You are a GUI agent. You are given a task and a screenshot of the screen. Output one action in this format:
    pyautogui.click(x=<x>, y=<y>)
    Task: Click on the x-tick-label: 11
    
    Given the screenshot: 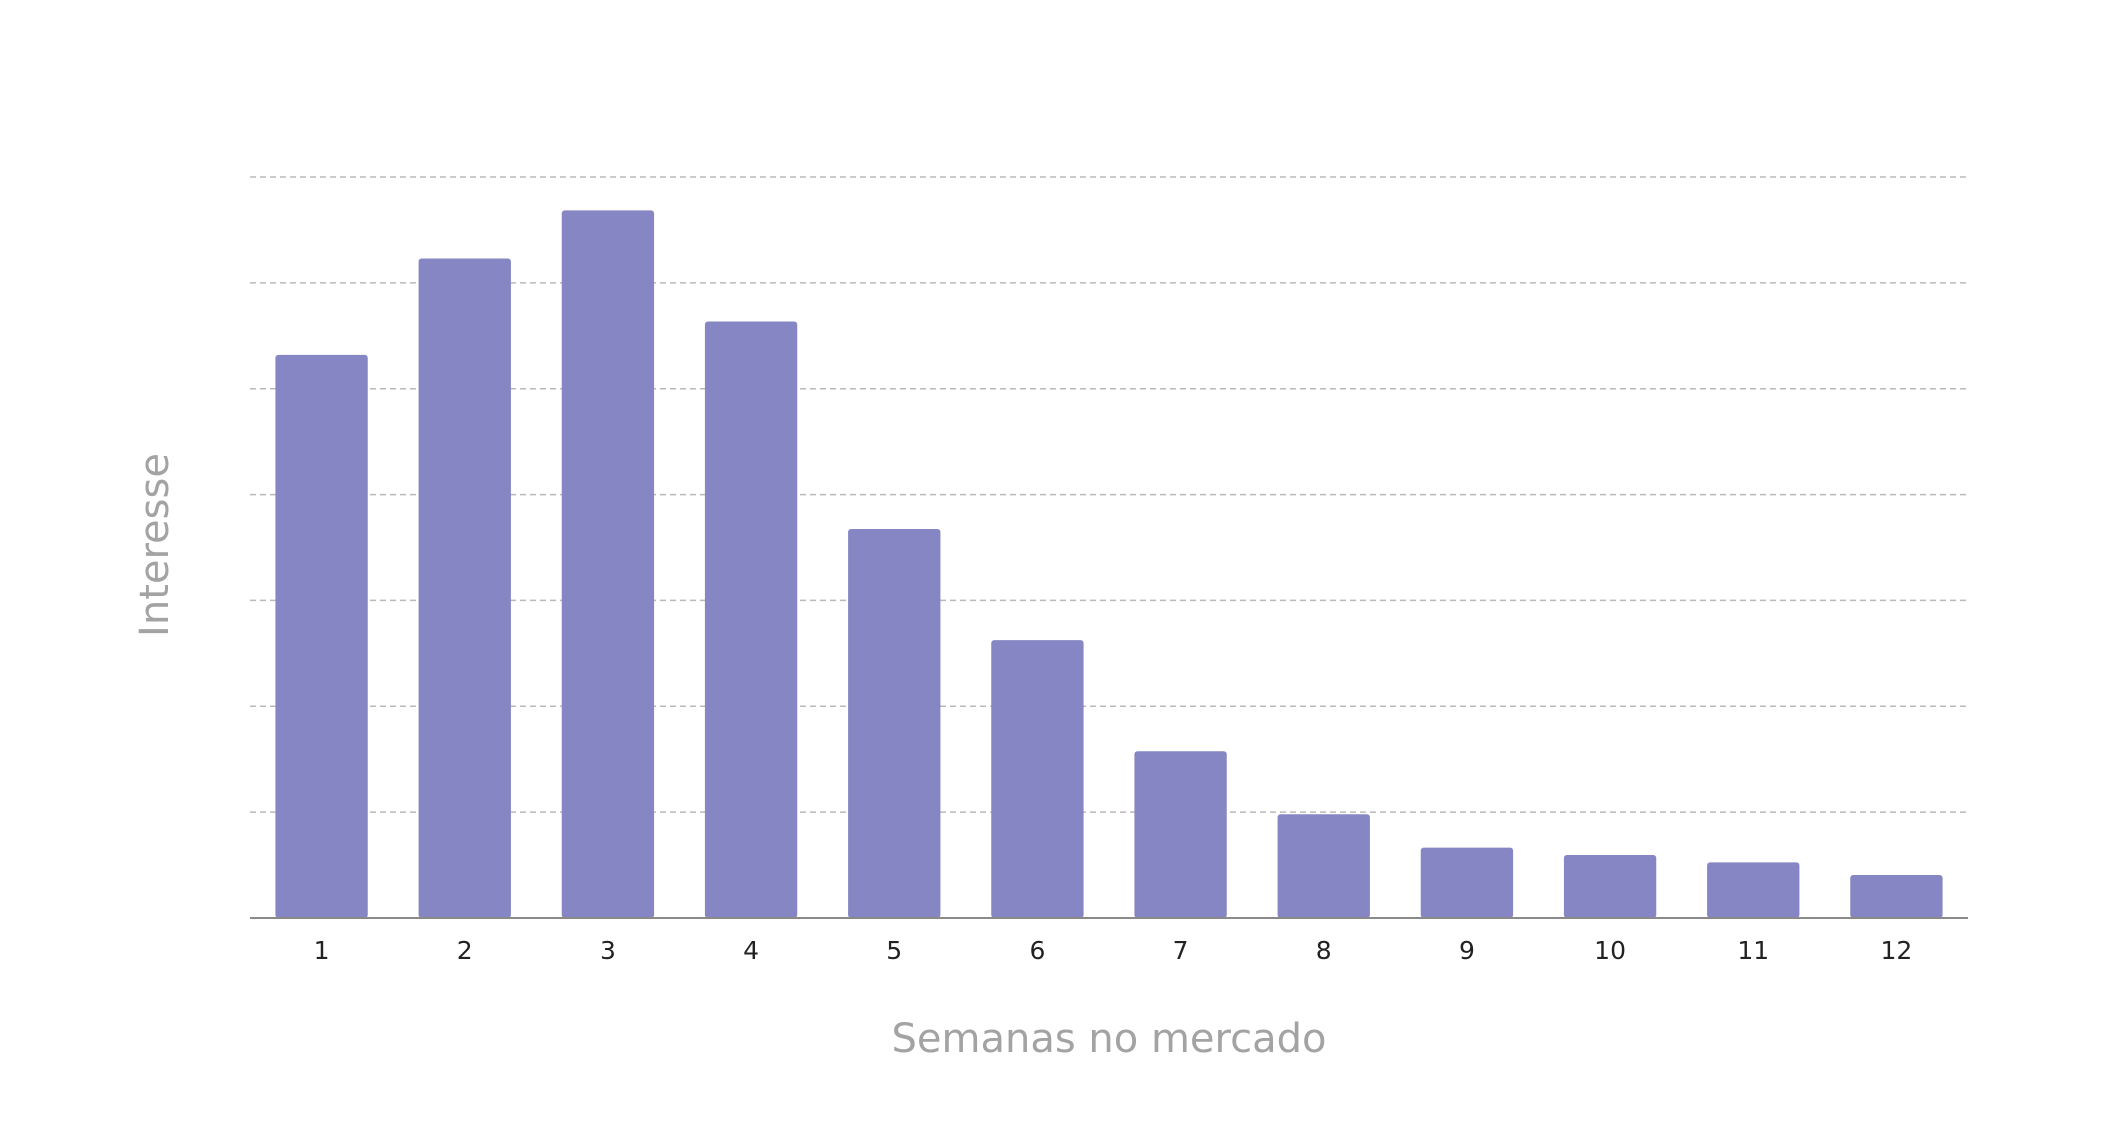 What is the action you would take?
    pyautogui.click(x=1753, y=950)
    